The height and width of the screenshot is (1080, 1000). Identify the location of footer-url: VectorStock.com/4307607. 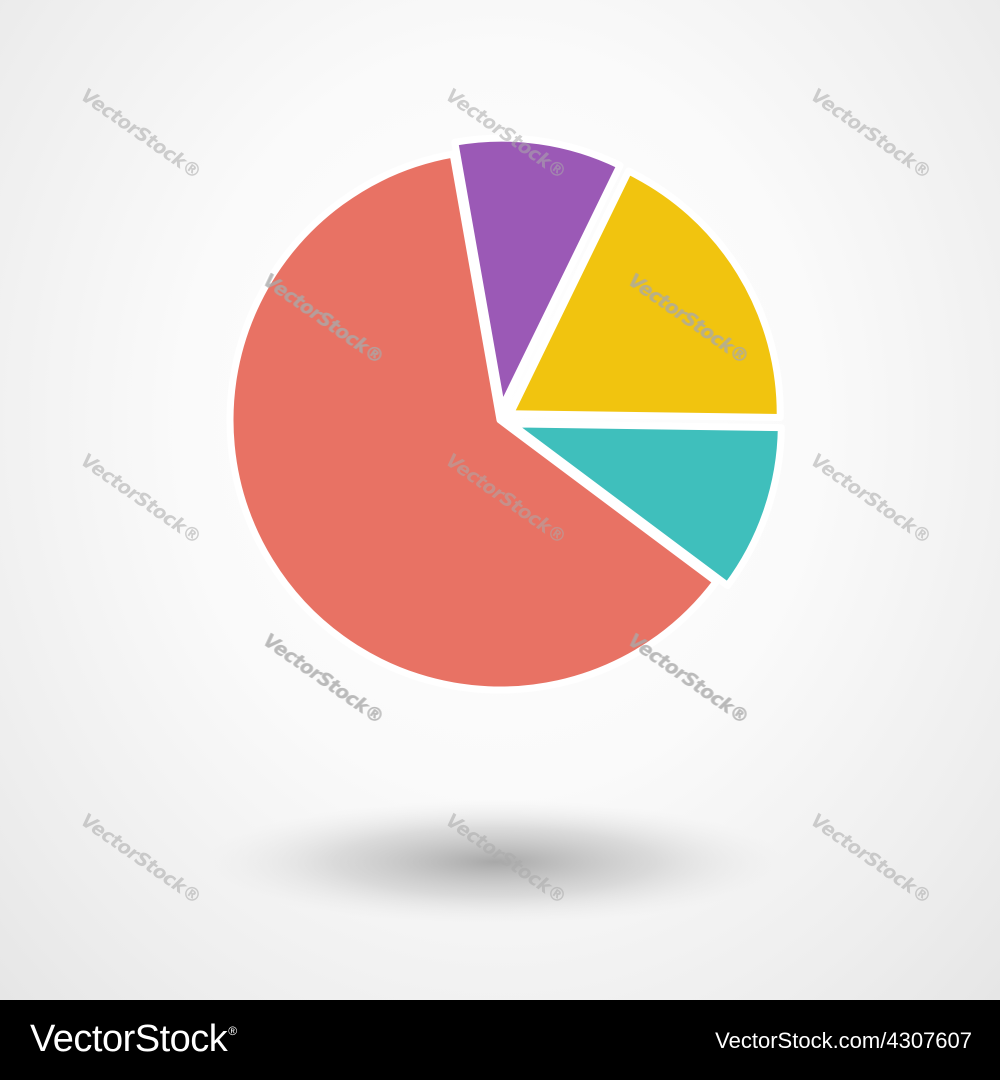
(843, 1040).